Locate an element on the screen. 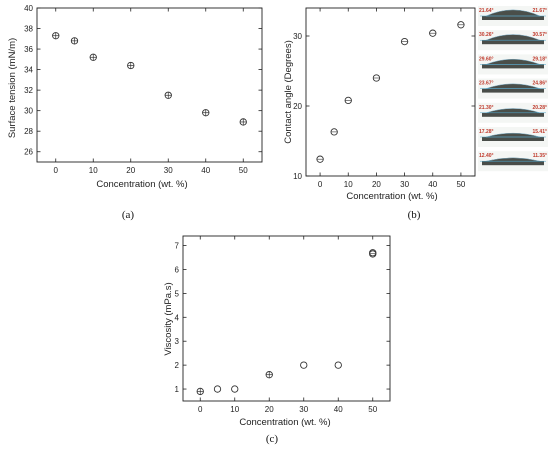 Image resolution: width=550 pixels, height=450 pixels. drop-angle-left: 17.28° is located at coordinates (486, 132).